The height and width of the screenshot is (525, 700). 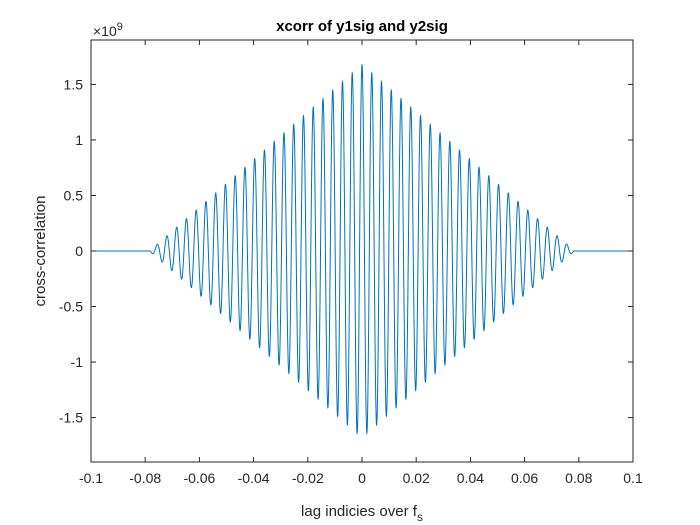 I want to click on x-tick-label: -0.06, so click(x=199, y=478).